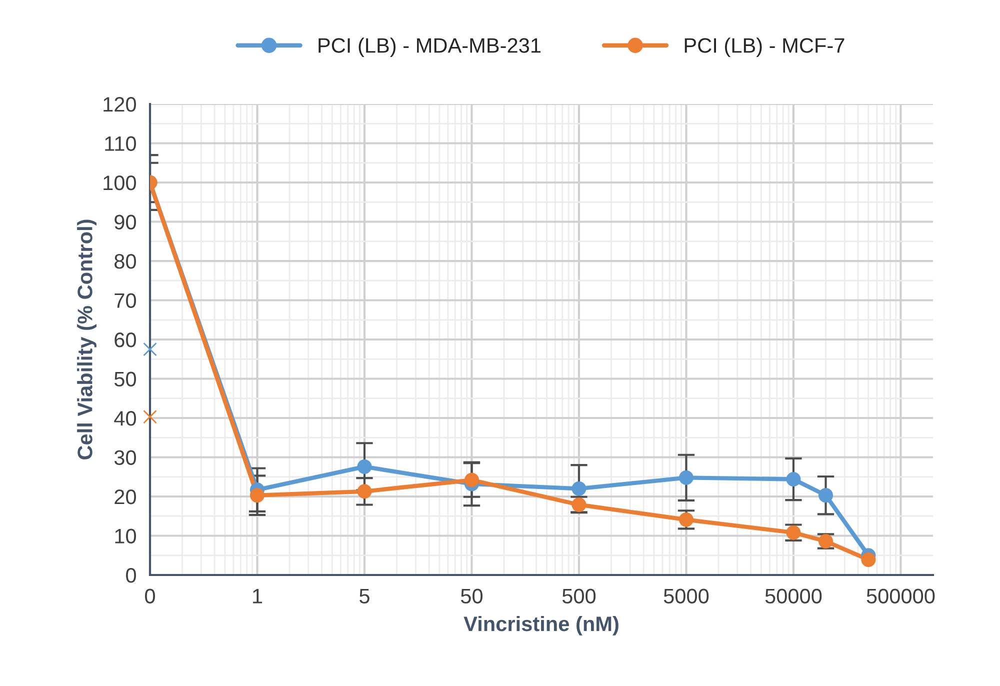 The width and height of the screenshot is (1000, 686). Describe the element at coordinates (125, 379) in the screenshot. I see `y-tick-label: 50` at that location.